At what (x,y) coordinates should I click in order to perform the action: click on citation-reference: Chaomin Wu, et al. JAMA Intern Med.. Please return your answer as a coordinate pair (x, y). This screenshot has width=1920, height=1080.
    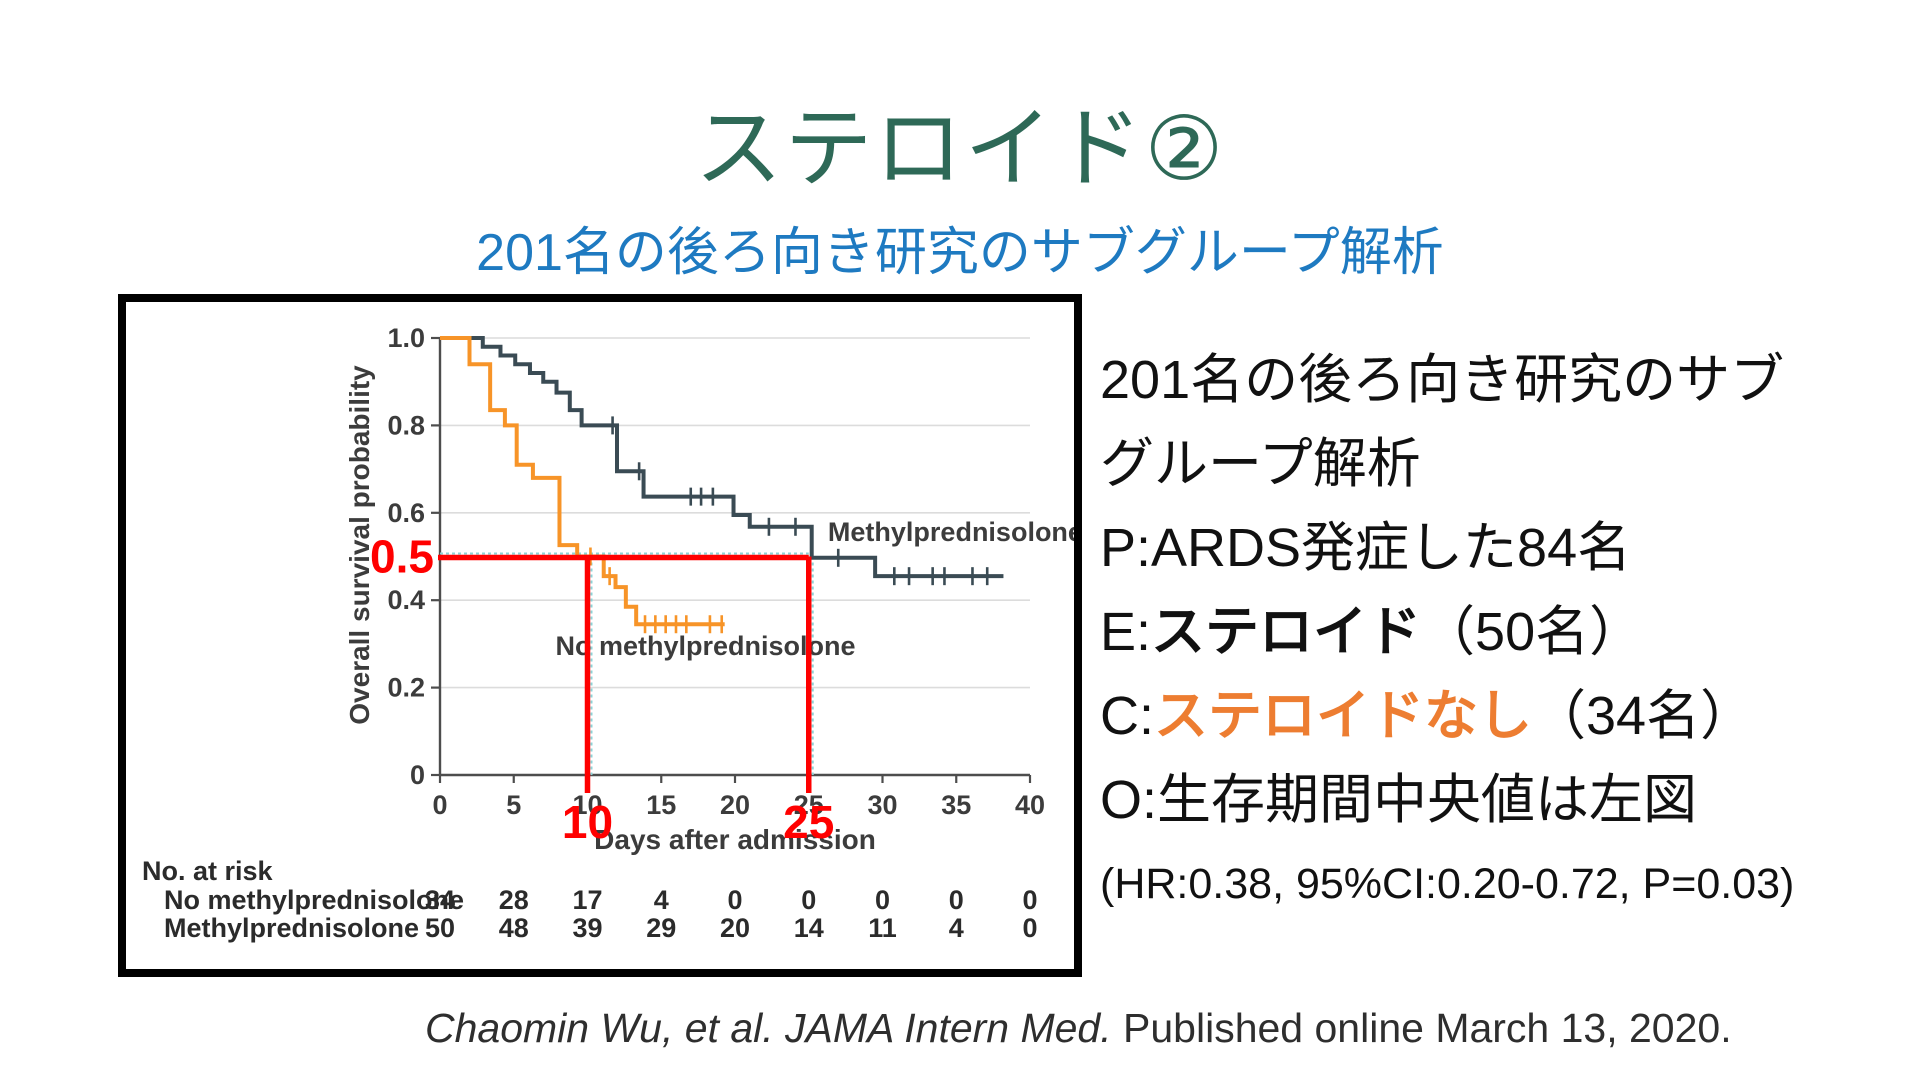
    Looking at the image, I should click on (768, 1028).